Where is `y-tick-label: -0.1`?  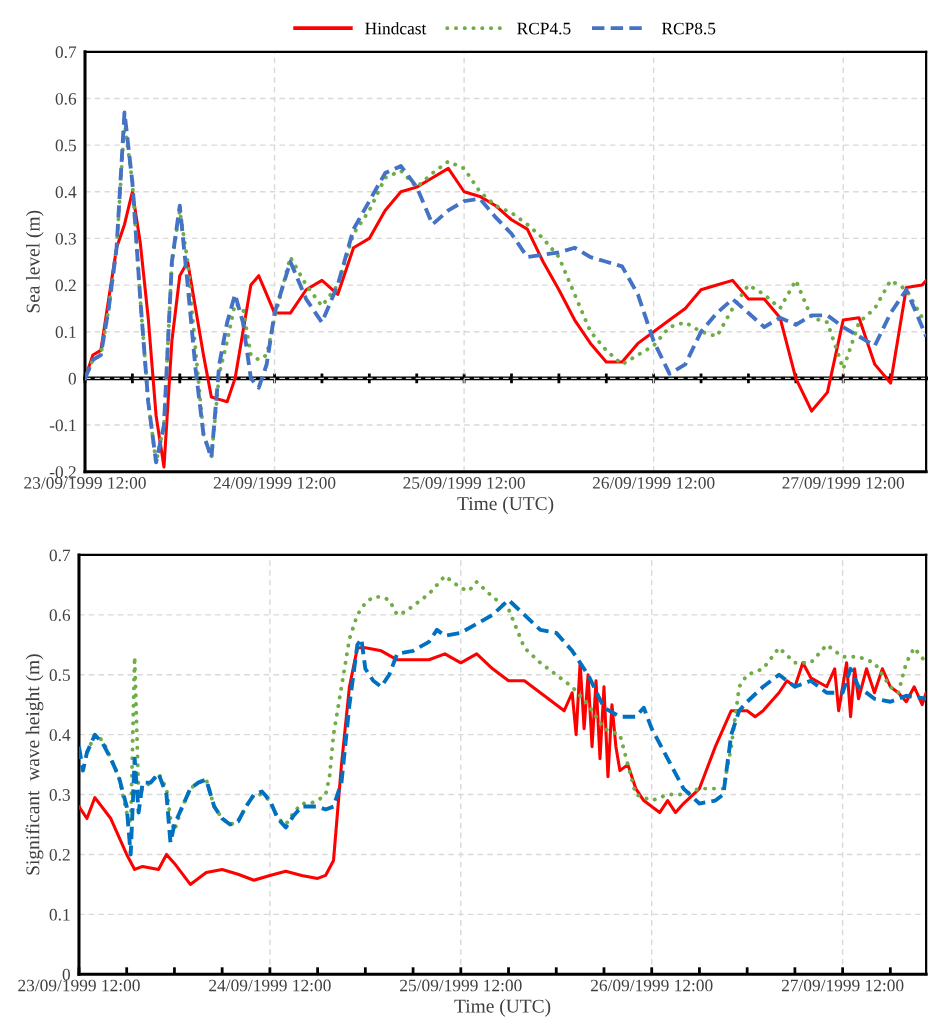
y-tick-label: -0.1 is located at coordinates (62, 425).